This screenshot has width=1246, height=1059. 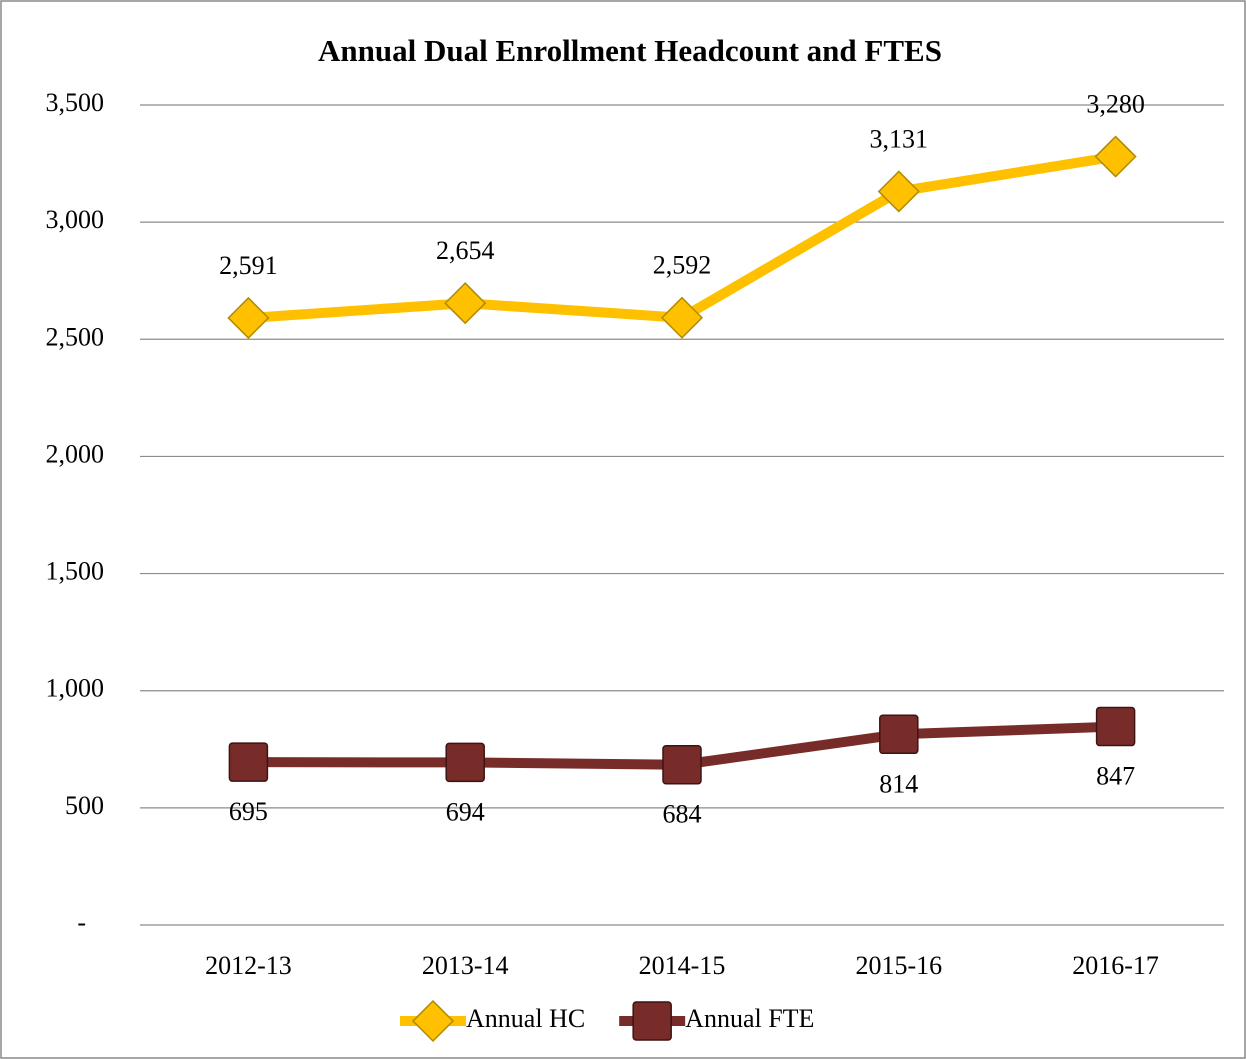 I want to click on y-tick-label: 3,500, so click(x=75, y=102).